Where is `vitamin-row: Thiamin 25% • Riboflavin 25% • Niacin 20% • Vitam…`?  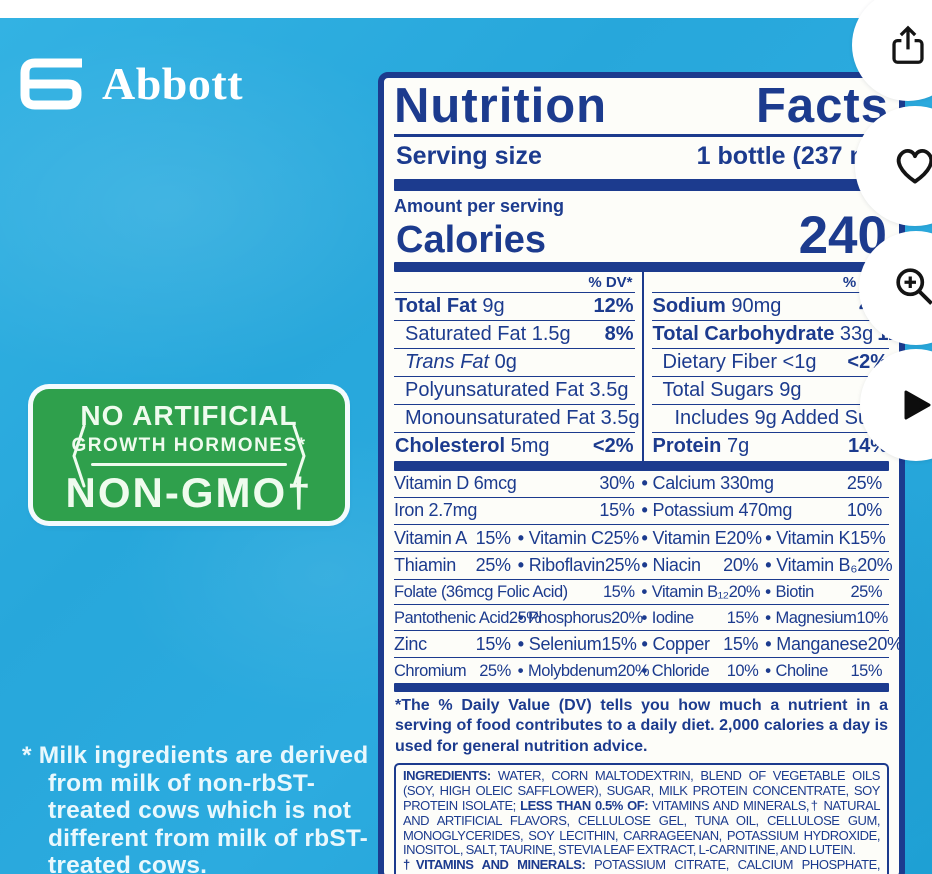 vitamin-row: Thiamin 25% • Riboflavin 25% • Niacin 20% • Vitam… is located at coordinates (643, 564).